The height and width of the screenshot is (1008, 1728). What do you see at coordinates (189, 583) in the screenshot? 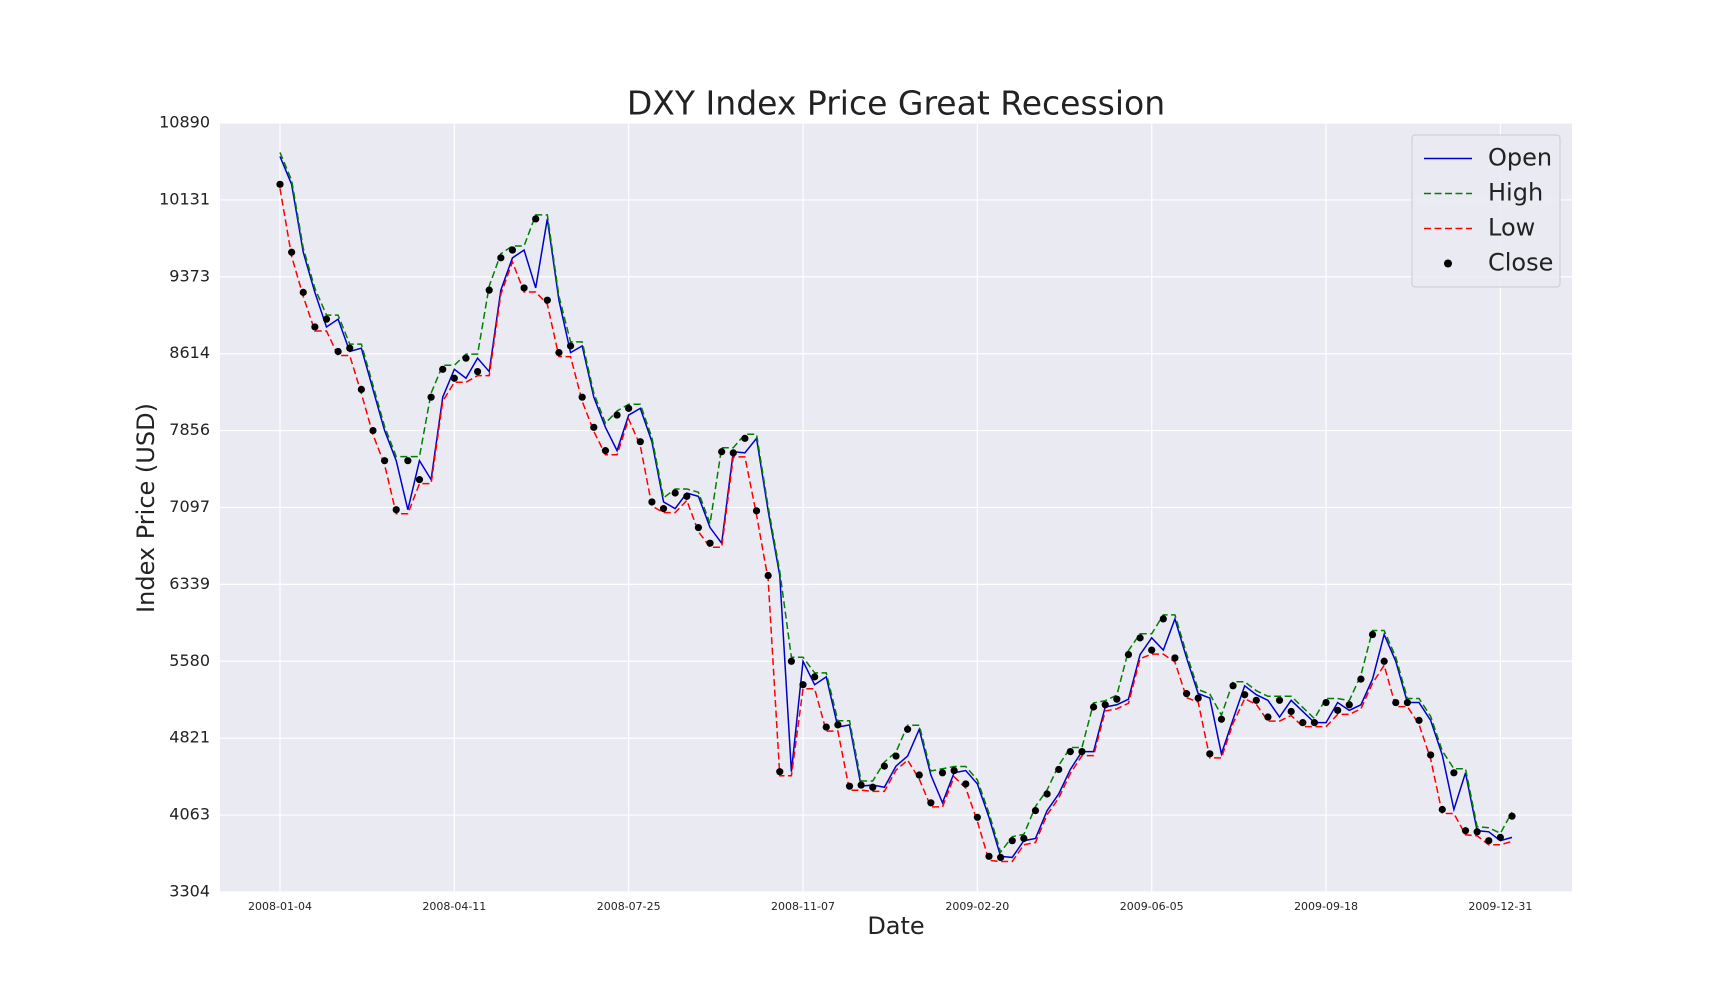
I see `y-tick-label: 6339` at bounding box center [189, 583].